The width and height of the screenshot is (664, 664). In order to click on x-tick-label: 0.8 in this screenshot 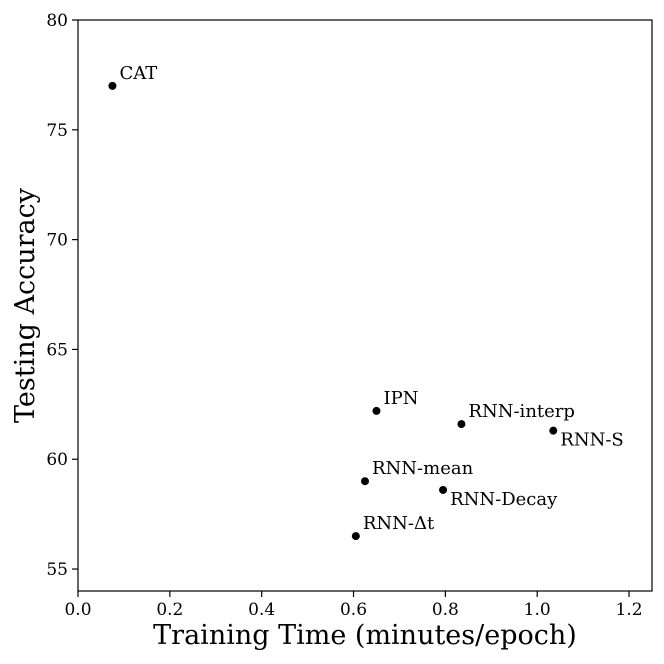, I will do `click(445, 610)`.